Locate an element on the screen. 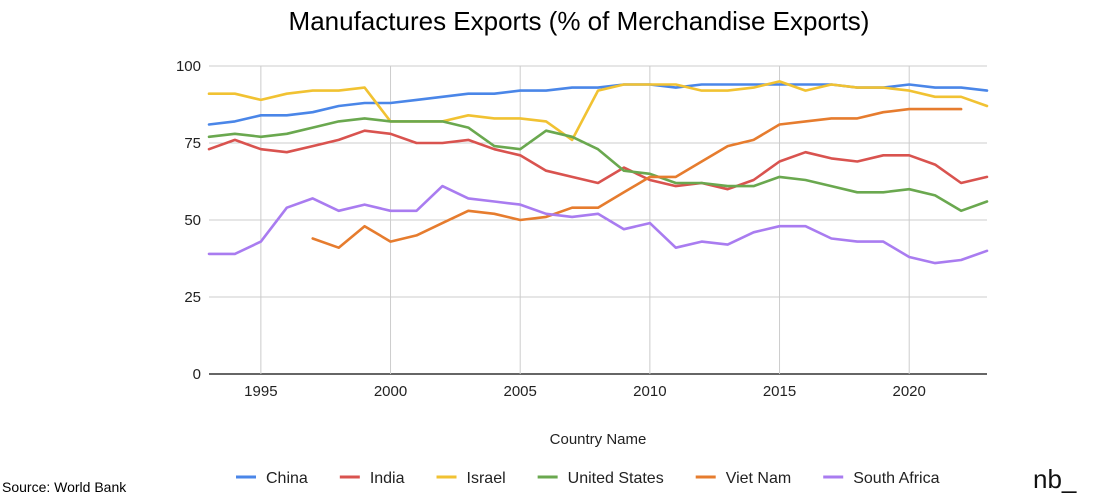  x-tick-label: 2010 is located at coordinates (649, 391).